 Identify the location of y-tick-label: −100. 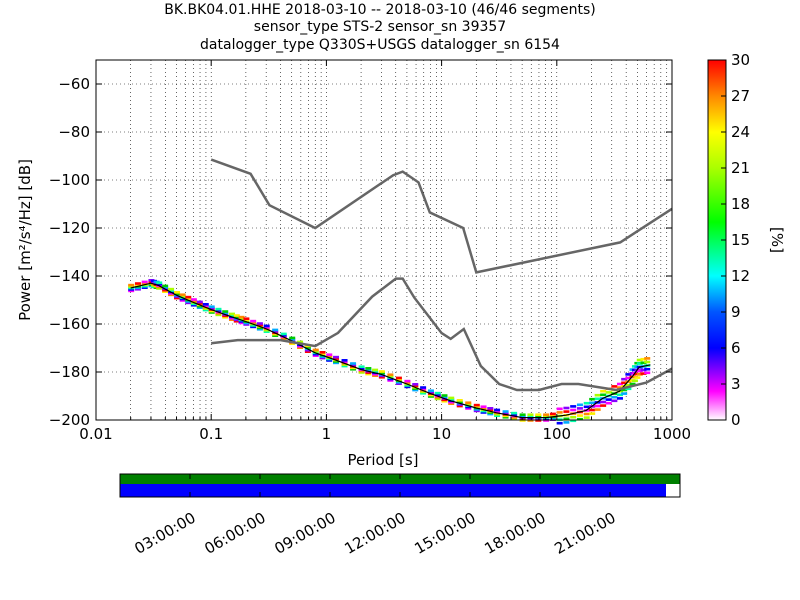
(69, 180).